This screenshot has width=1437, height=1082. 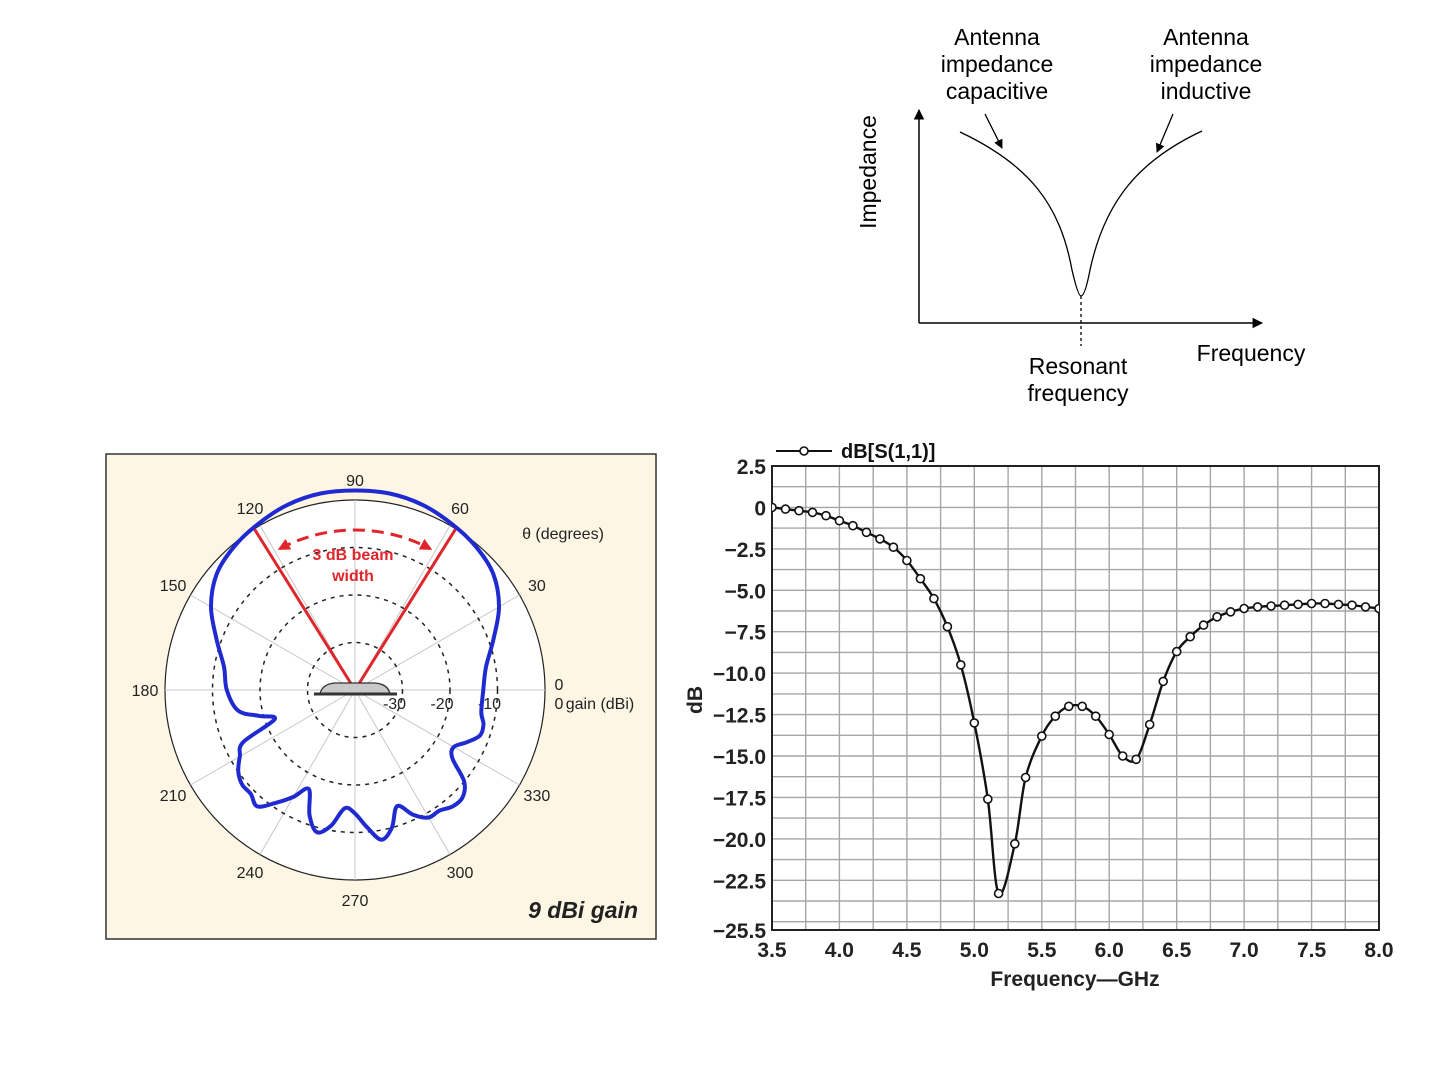 What do you see at coordinates (739, 716) in the screenshot?
I see `s11-y-tick-label: −12.5` at bounding box center [739, 716].